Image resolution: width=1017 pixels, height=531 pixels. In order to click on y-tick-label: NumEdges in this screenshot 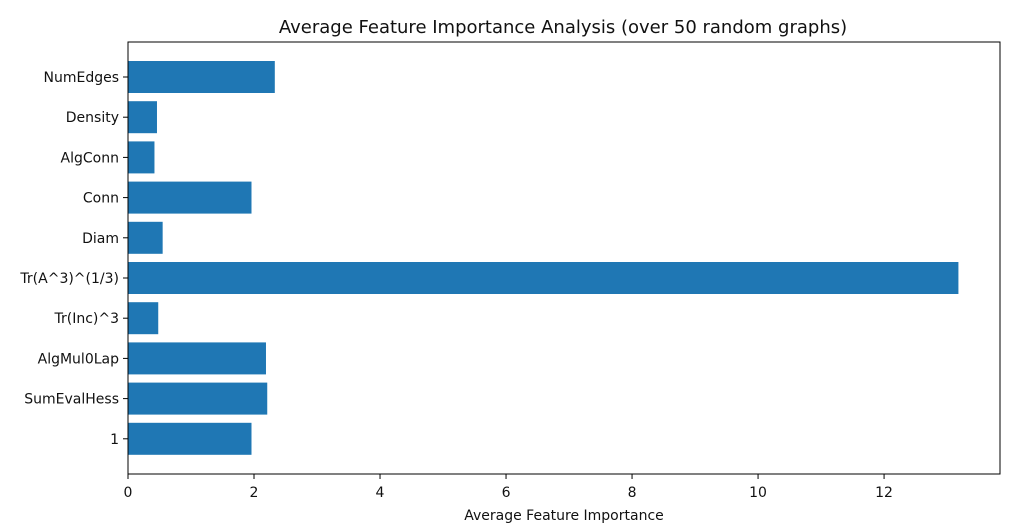, I will do `click(81, 78)`.